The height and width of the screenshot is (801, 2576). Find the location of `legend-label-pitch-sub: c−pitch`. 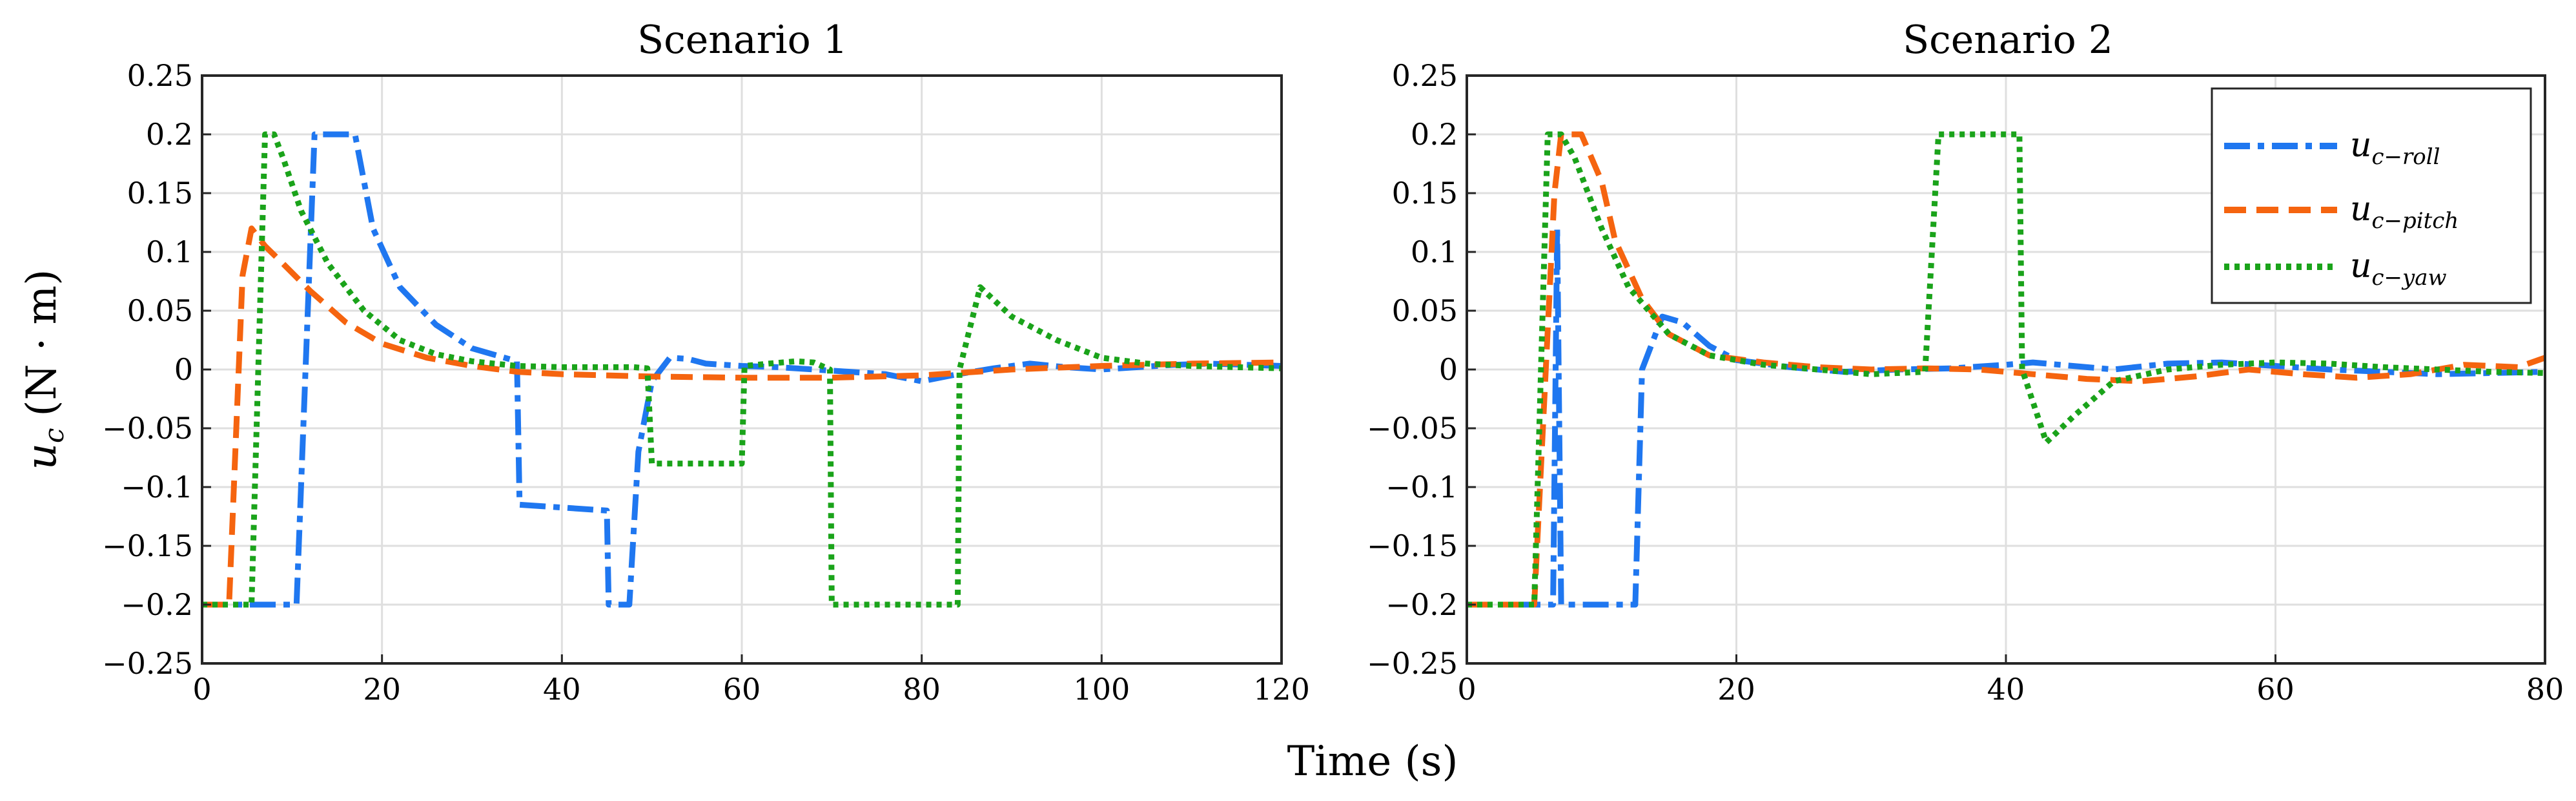

legend-label-pitch-sub: c−pitch is located at coordinates (2416, 221).